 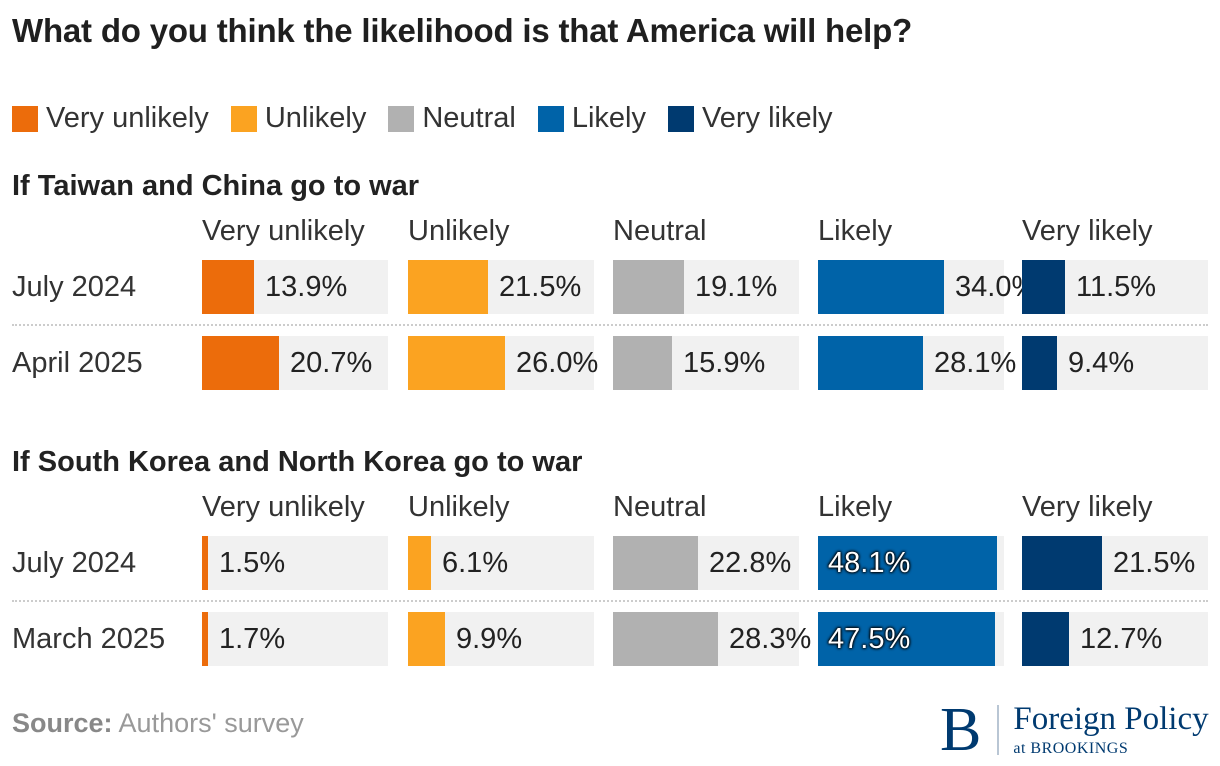 I want to click on legend-item: Unlikely, so click(x=298, y=118).